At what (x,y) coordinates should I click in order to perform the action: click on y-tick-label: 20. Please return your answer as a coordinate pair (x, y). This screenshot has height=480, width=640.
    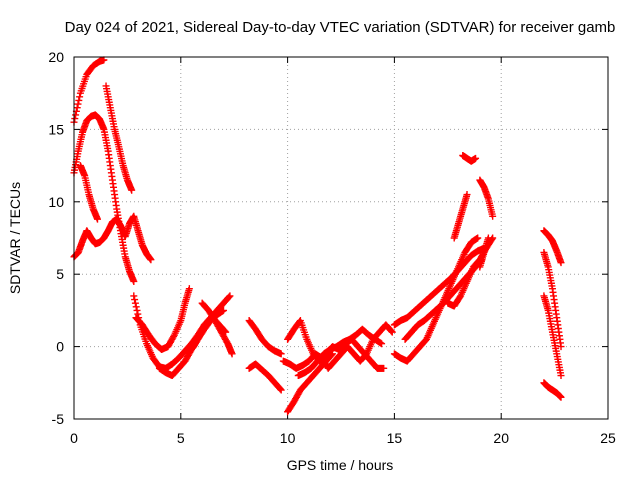
    Looking at the image, I should click on (56, 57).